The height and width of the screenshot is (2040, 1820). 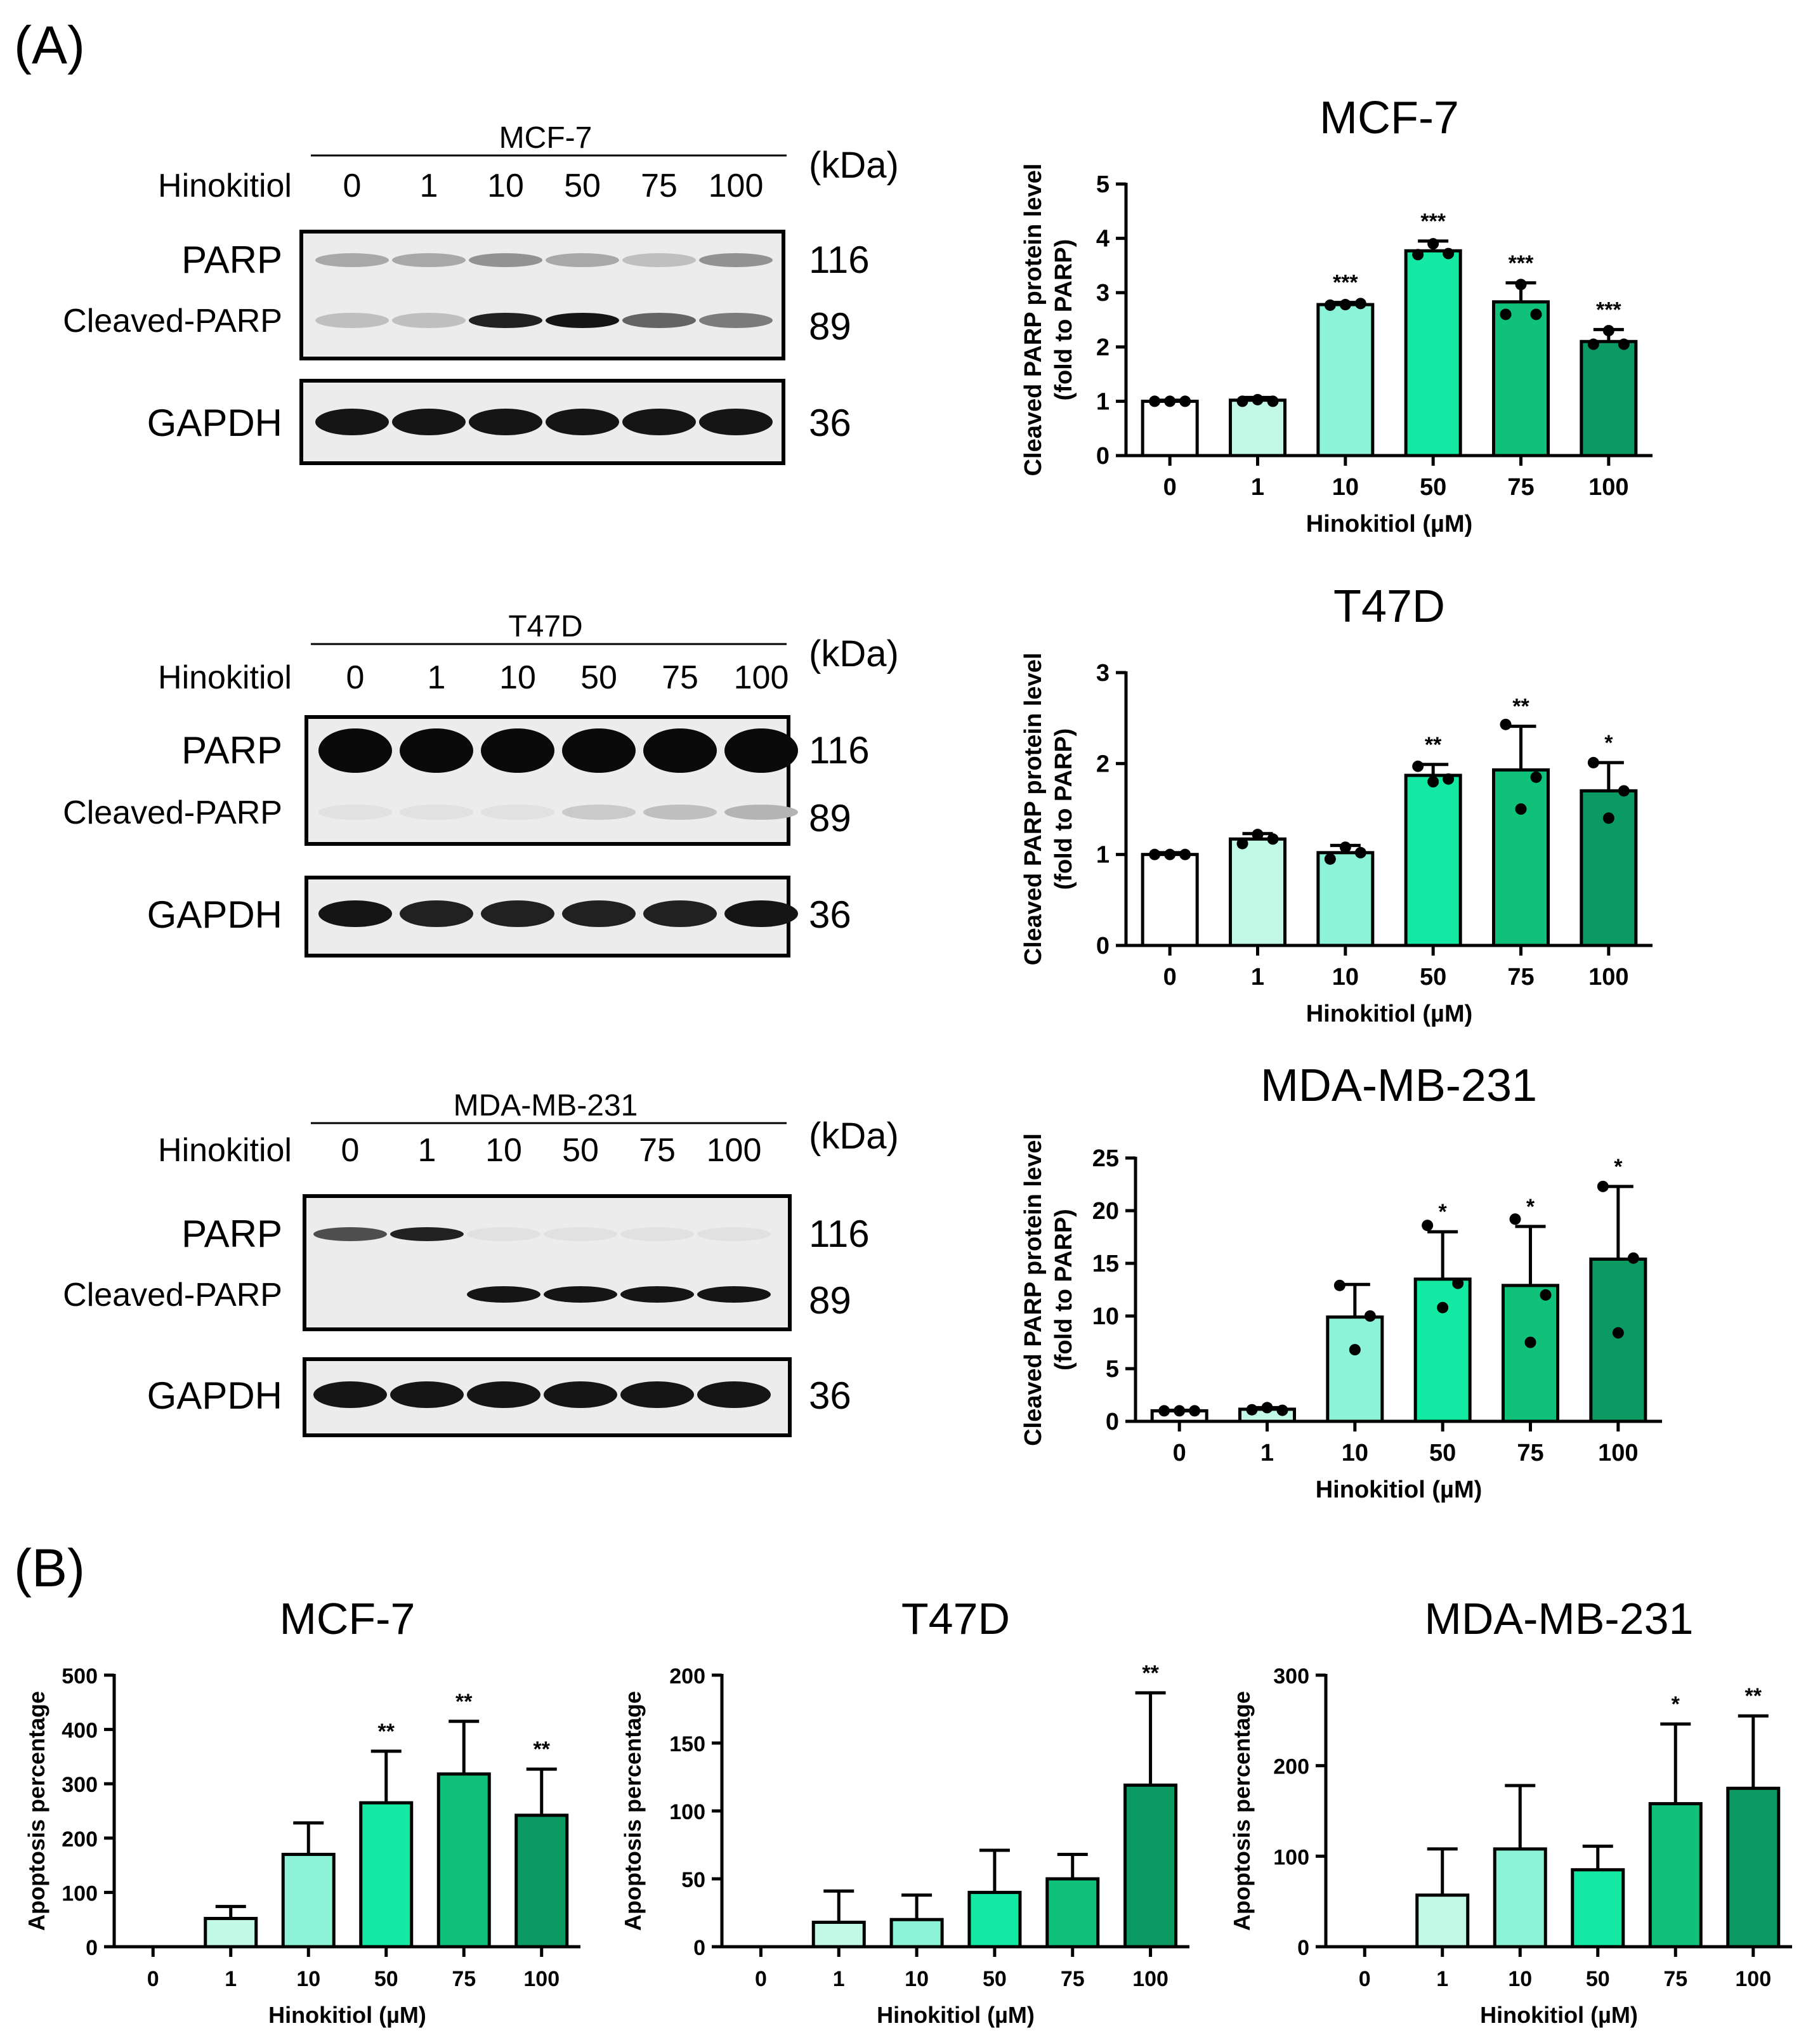 I want to click on x-tick-label: 50, so click(x=995, y=1979).